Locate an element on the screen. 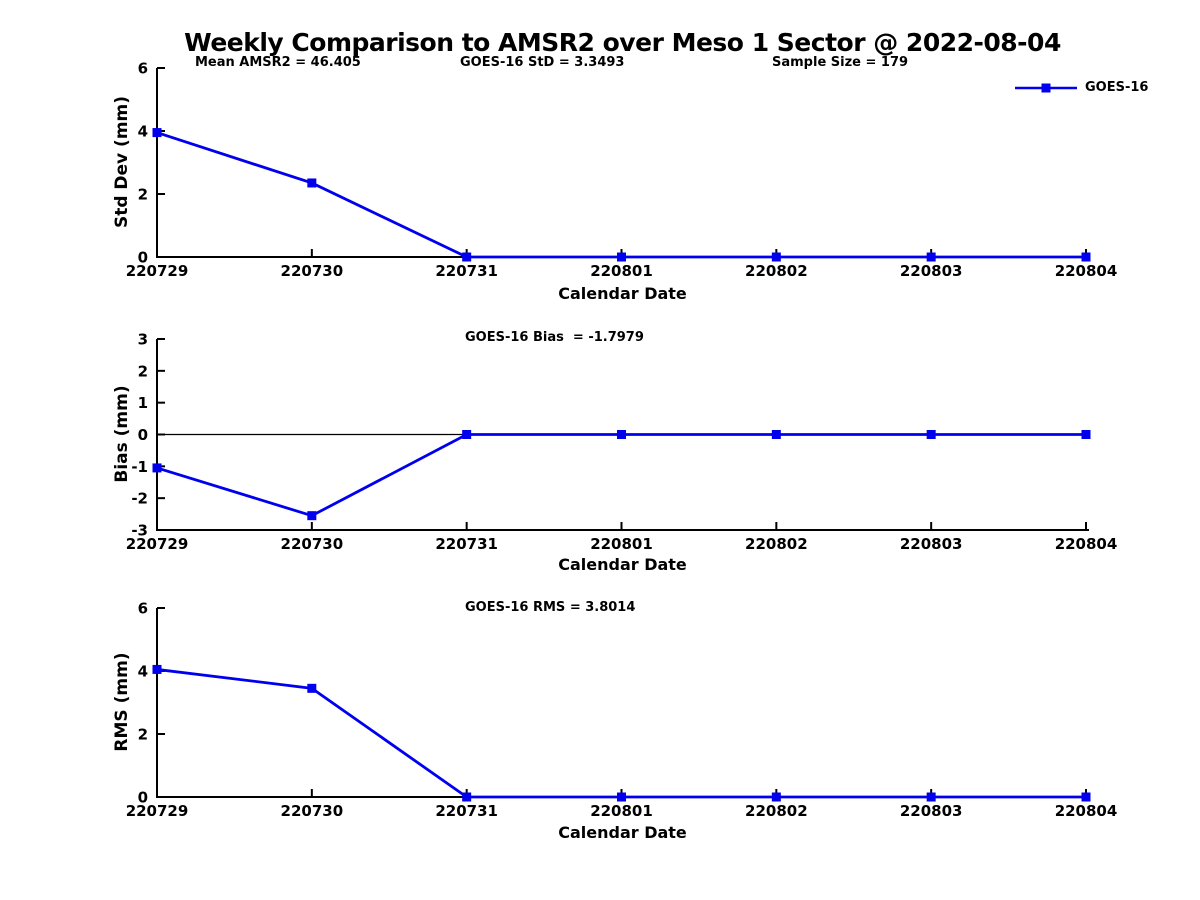 The width and height of the screenshot is (1200, 900). legend: GOES-16 is located at coordinates (1081, 87).